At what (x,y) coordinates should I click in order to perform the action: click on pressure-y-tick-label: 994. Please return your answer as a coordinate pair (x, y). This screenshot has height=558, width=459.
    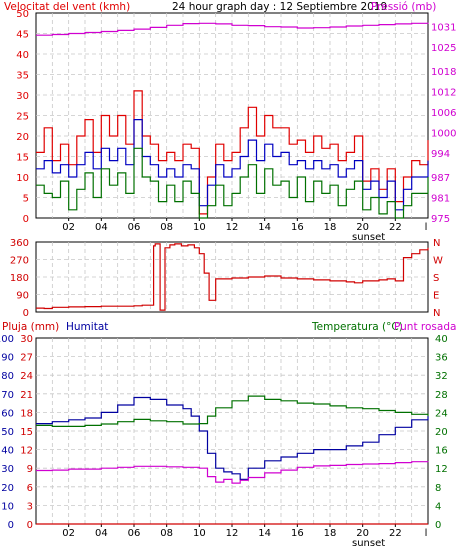
    Looking at the image, I should click on (440, 154).